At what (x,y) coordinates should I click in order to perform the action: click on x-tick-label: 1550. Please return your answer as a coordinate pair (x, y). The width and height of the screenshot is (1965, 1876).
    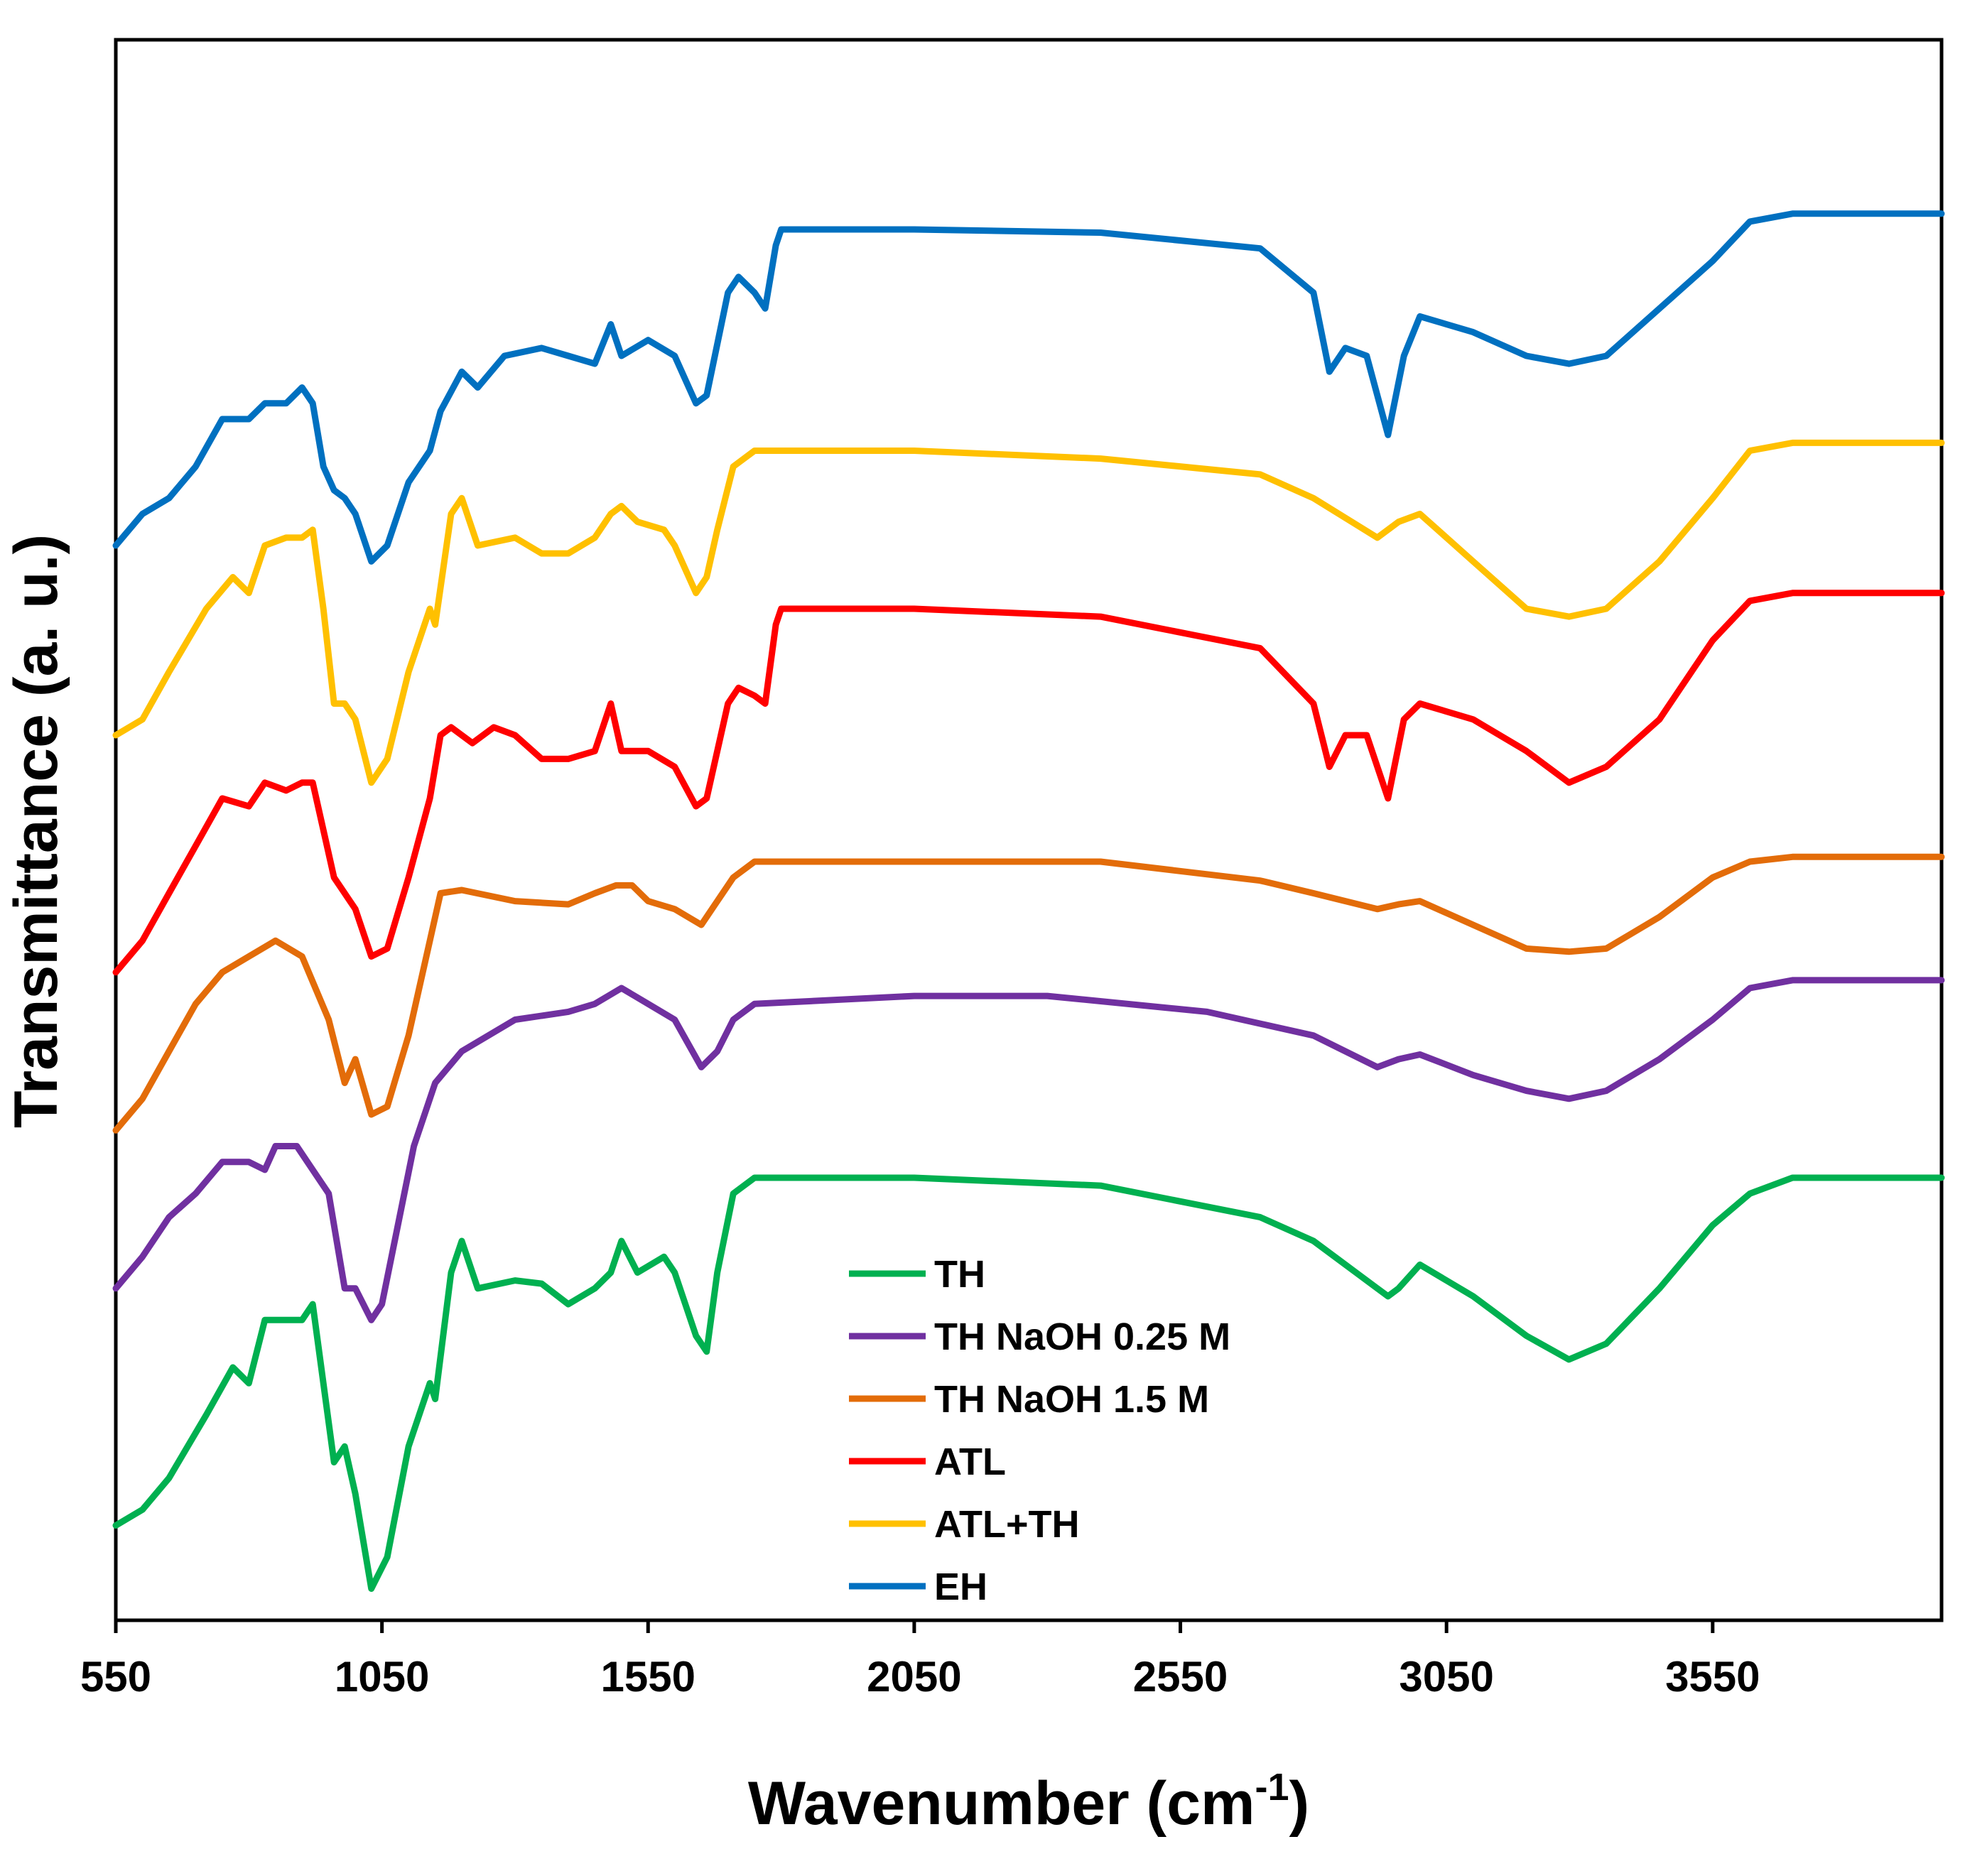
    Looking at the image, I should click on (648, 1677).